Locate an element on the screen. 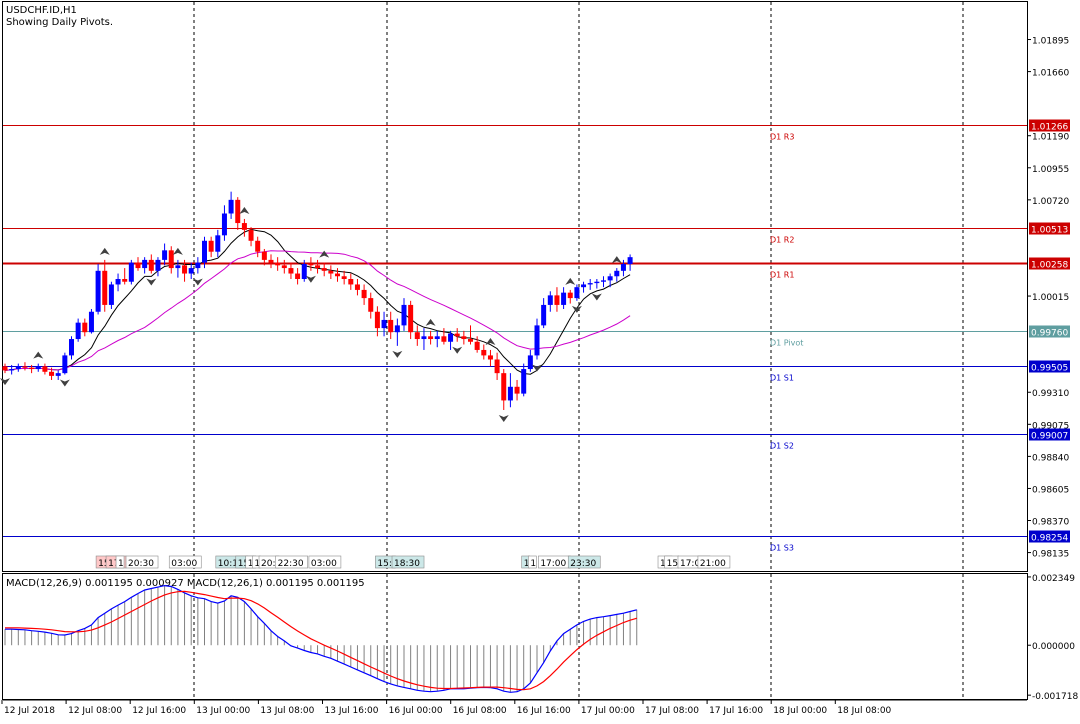  pivot-price-text: 0.99007 is located at coordinates (1049, 437).